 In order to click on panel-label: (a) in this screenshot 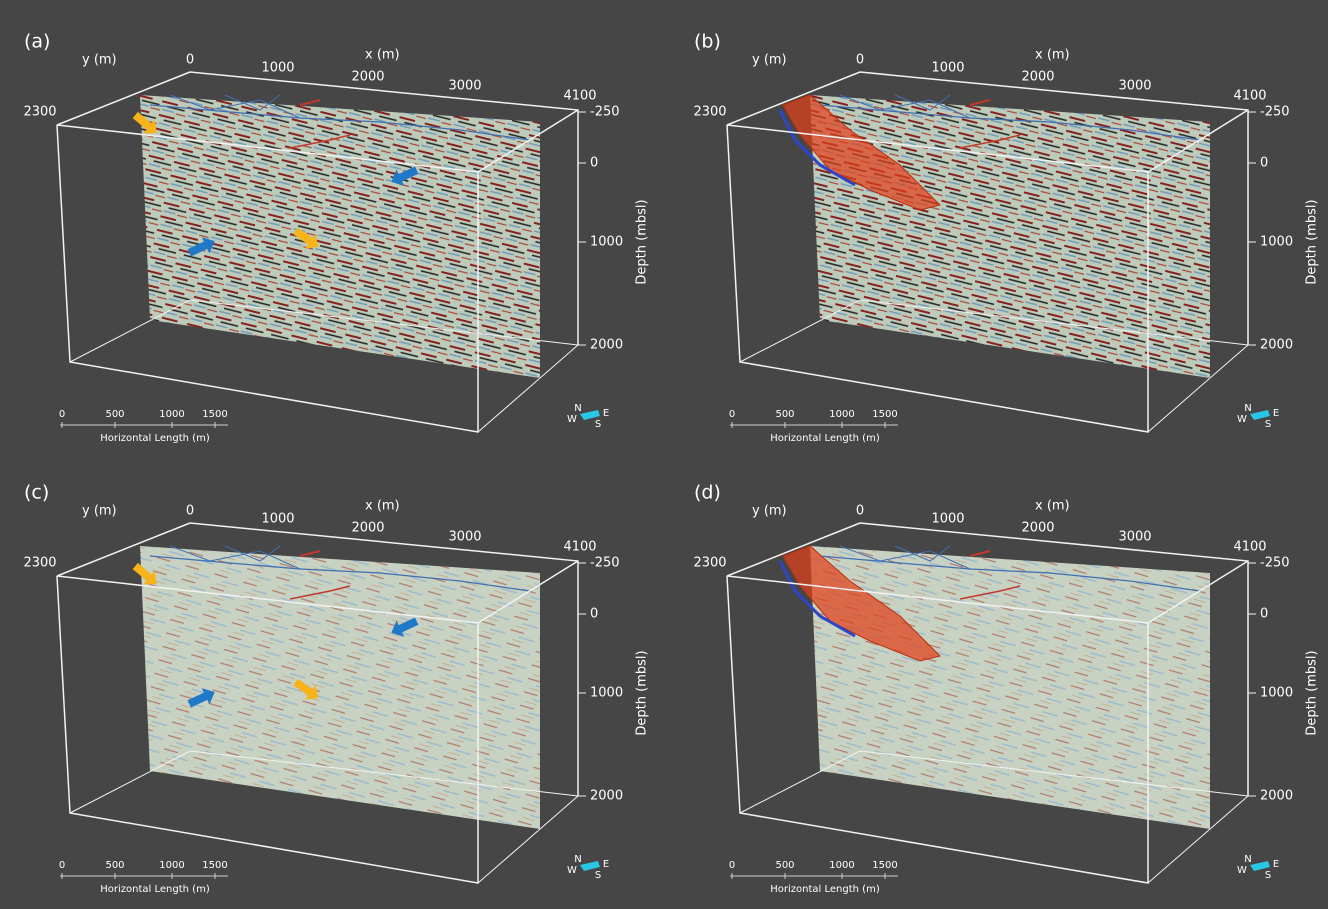, I will do `click(37, 42)`.